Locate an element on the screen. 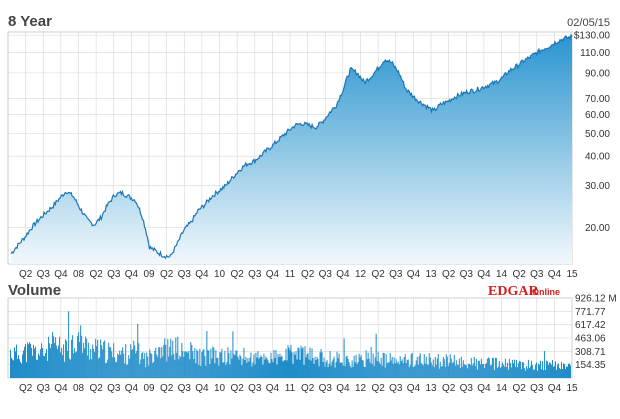 The width and height of the screenshot is (620, 419). price-x-tick-20: Q2 is located at coordinates (378, 274).